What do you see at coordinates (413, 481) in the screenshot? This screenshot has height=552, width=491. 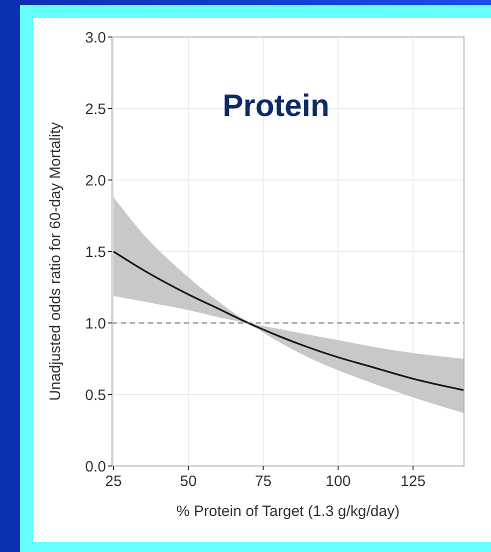 I see `x-tick-label: 125` at bounding box center [413, 481].